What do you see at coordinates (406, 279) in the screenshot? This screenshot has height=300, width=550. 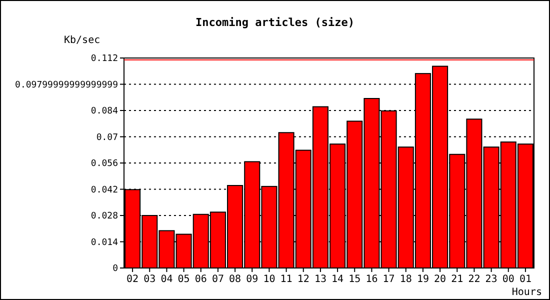 I see `x-tick-label: 18` at bounding box center [406, 279].